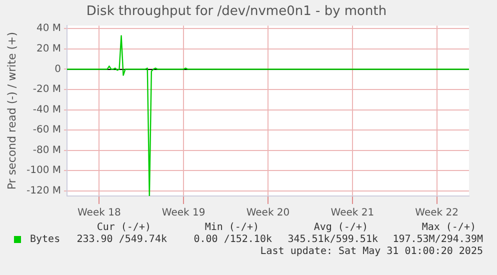 The width and height of the screenshot is (497, 275). What do you see at coordinates (46, 150) in the screenshot?
I see `y-tick-label: -80 M` at bounding box center [46, 150].